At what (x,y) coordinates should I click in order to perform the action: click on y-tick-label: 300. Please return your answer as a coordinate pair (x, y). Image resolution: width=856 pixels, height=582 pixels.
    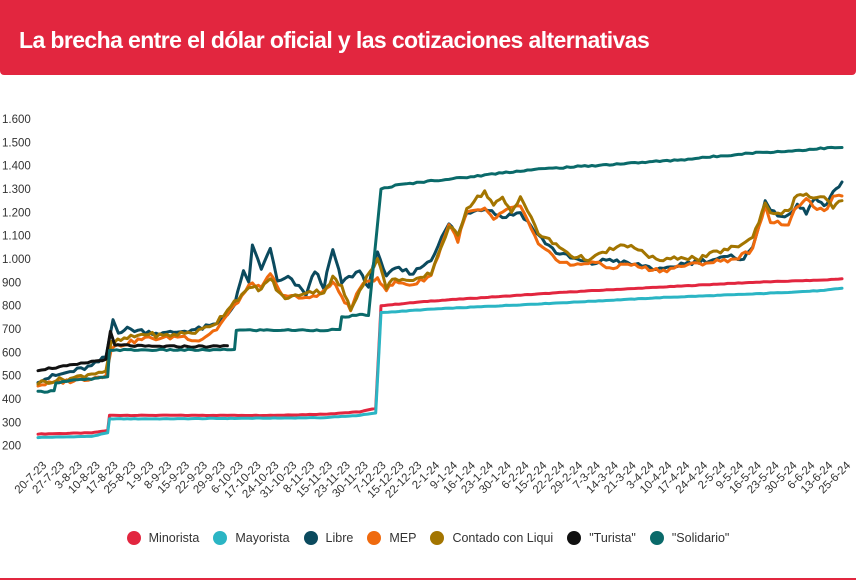
    Looking at the image, I should click on (11, 423).